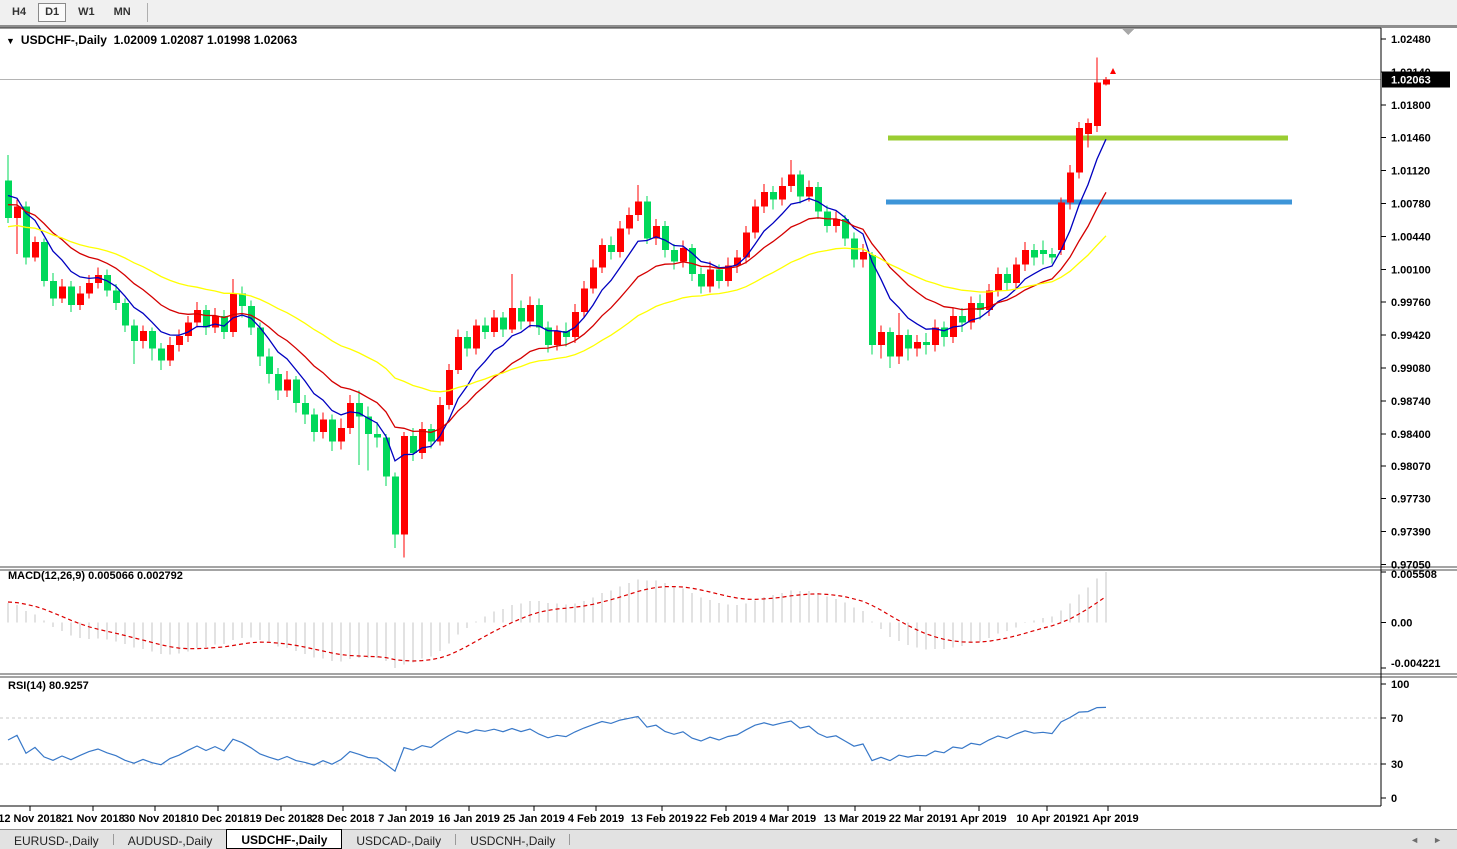 This screenshot has height=849, width=1457. Describe the element at coordinates (399, 840) in the screenshot. I see `tab-usdcad: USDCAD-,Daily` at that location.